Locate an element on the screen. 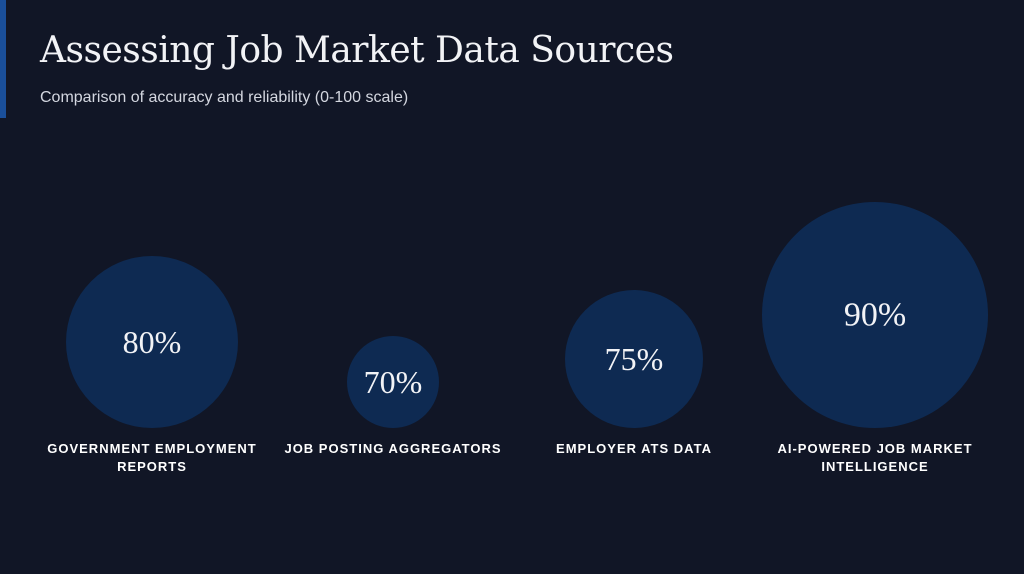 This screenshot has width=1024, height=574. bubble-value-label: 75% is located at coordinates (634, 359).